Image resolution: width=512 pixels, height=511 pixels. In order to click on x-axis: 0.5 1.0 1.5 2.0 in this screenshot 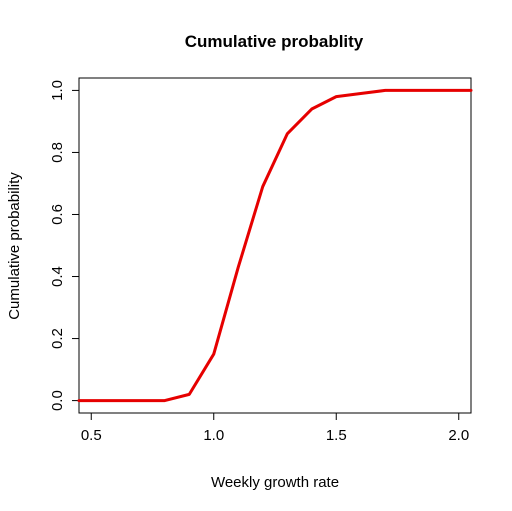, I will do `click(275, 428)`.